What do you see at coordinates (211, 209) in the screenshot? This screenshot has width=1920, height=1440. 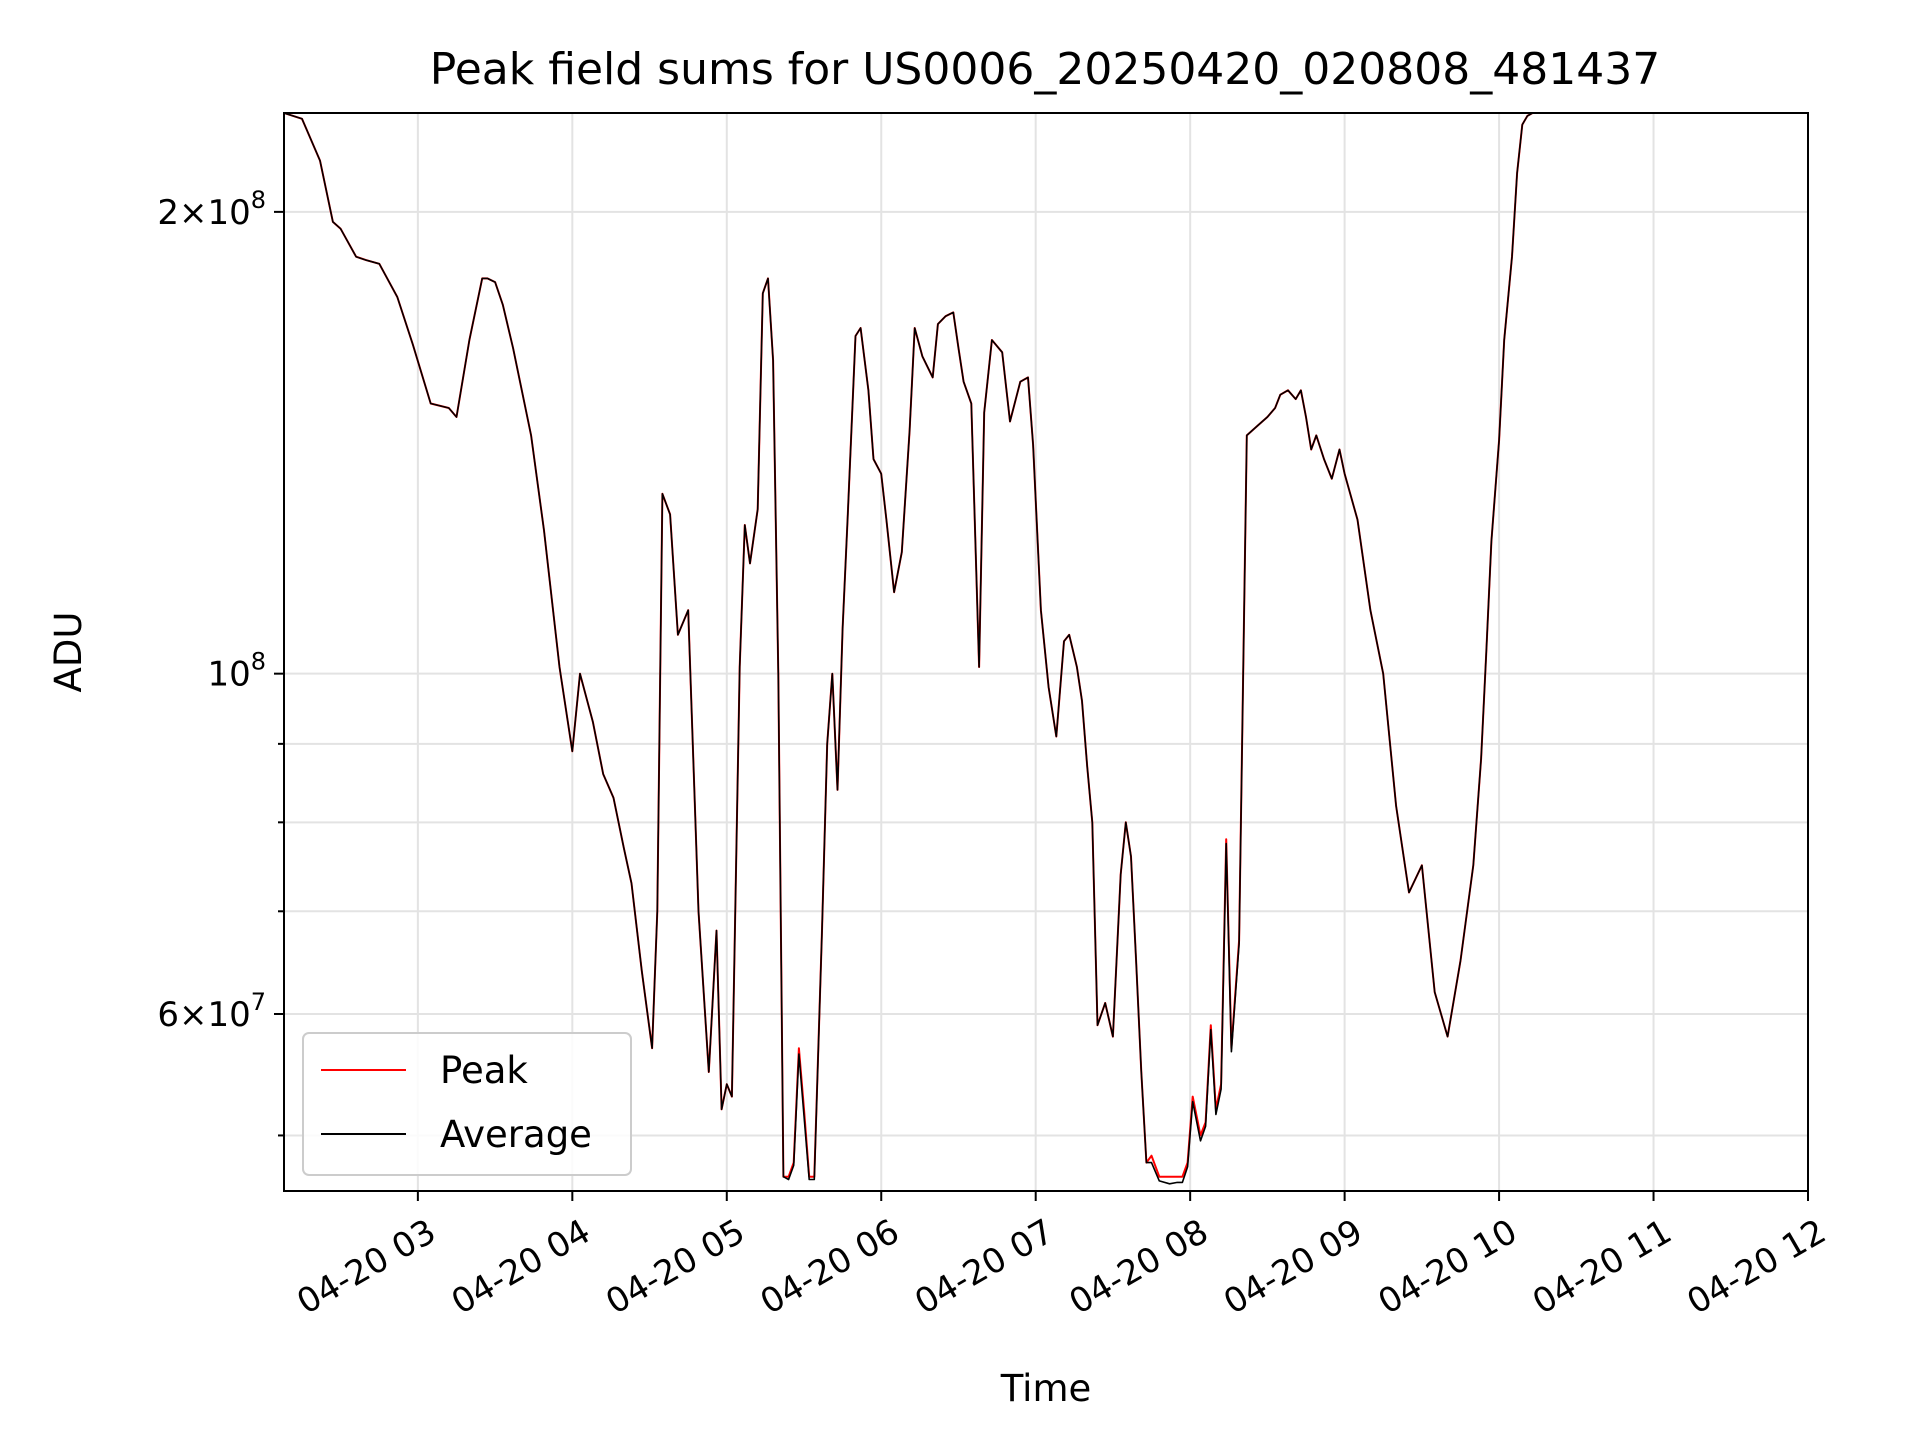 I see `y-tick-label: 2×108` at bounding box center [211, 209].